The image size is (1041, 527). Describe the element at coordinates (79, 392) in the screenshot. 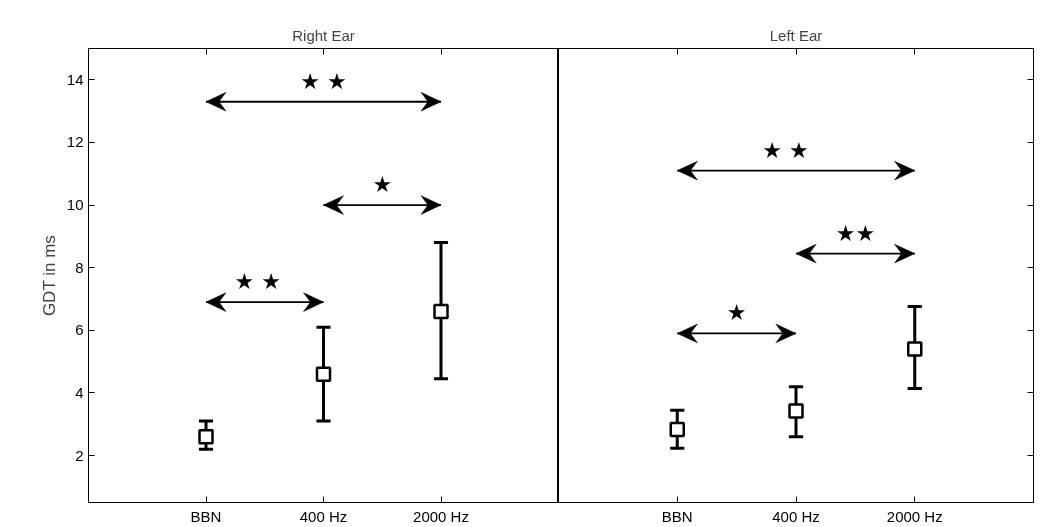

I see `y-tick-label: 4` at that location.